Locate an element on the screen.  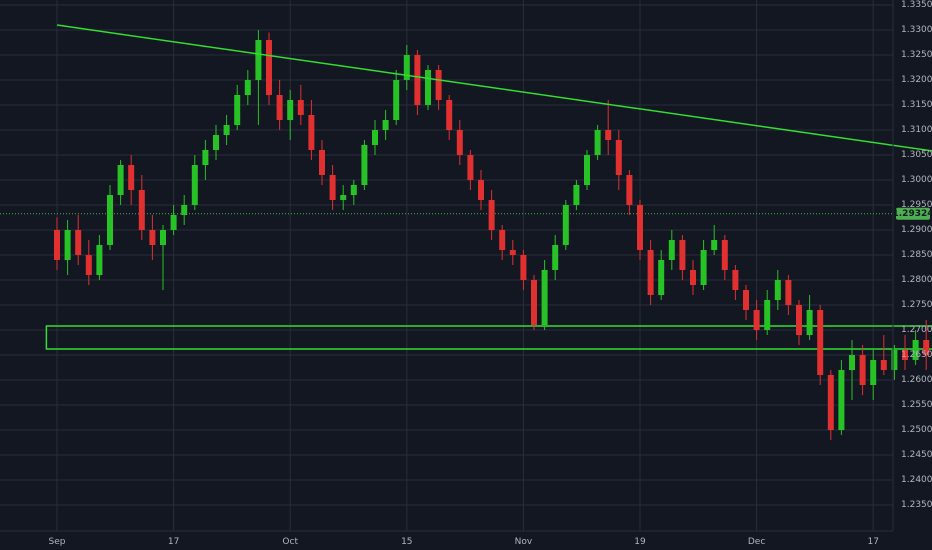
y-tick-label: 1.24000 is located at coordinates (916, 480).